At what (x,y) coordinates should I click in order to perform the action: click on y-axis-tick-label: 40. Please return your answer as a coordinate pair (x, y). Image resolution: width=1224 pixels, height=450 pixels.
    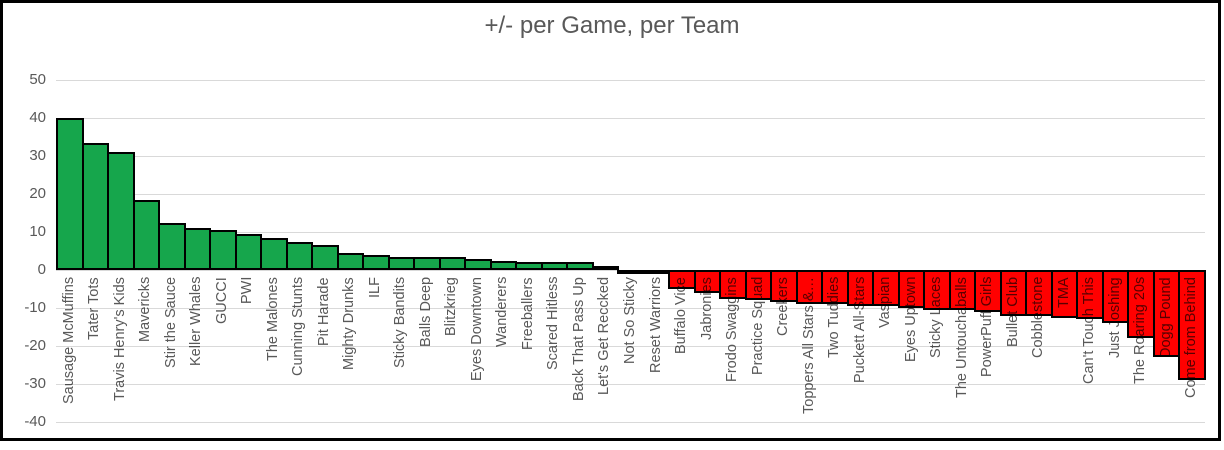
    Looking at the image, I should click on (37, 117).